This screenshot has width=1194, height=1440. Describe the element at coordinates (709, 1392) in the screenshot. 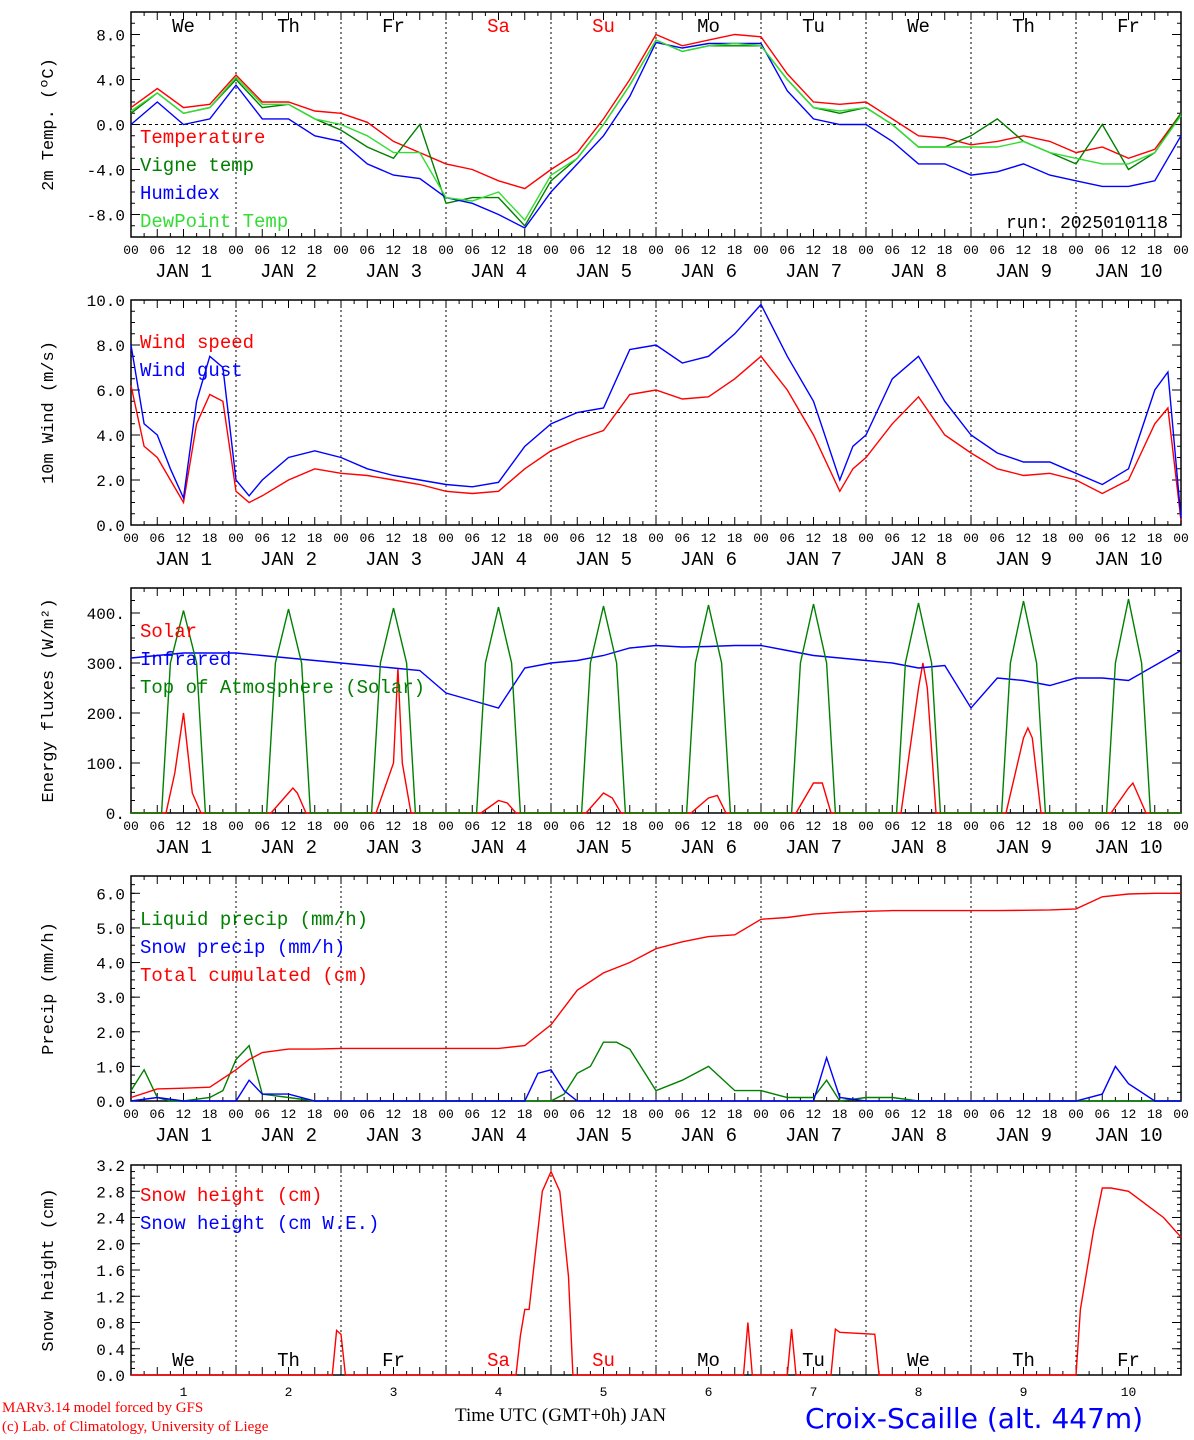

I see `day-number: 6` at that location.